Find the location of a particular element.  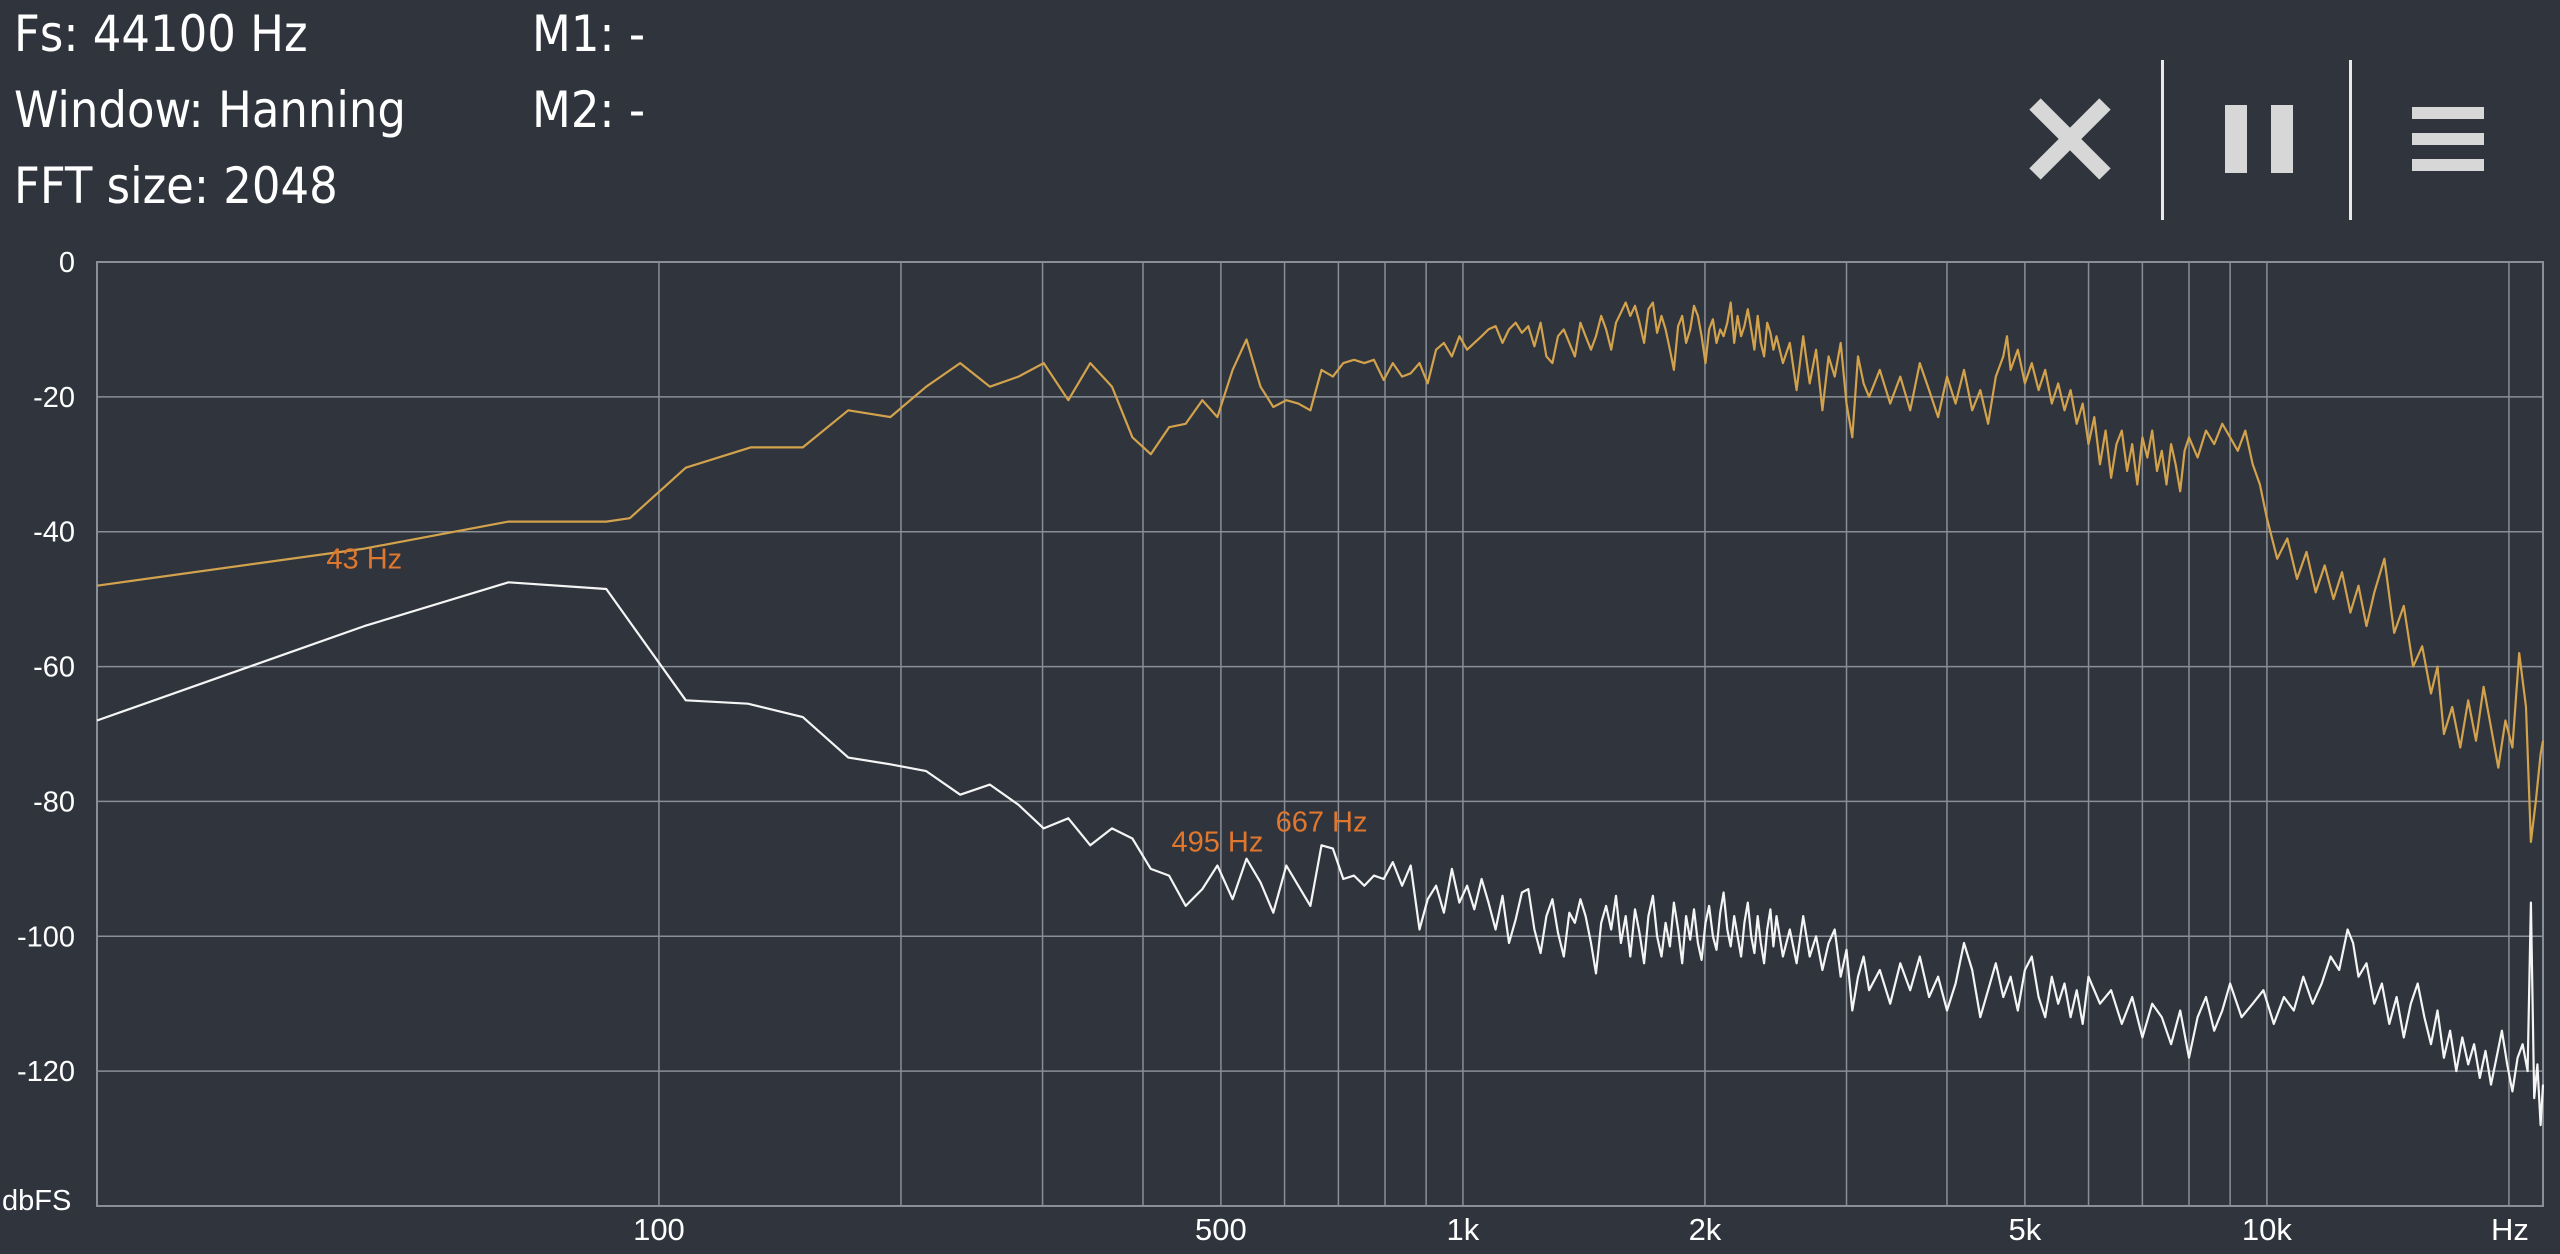

x-tick-label: 1k is located at coordinates (1463, 1229).